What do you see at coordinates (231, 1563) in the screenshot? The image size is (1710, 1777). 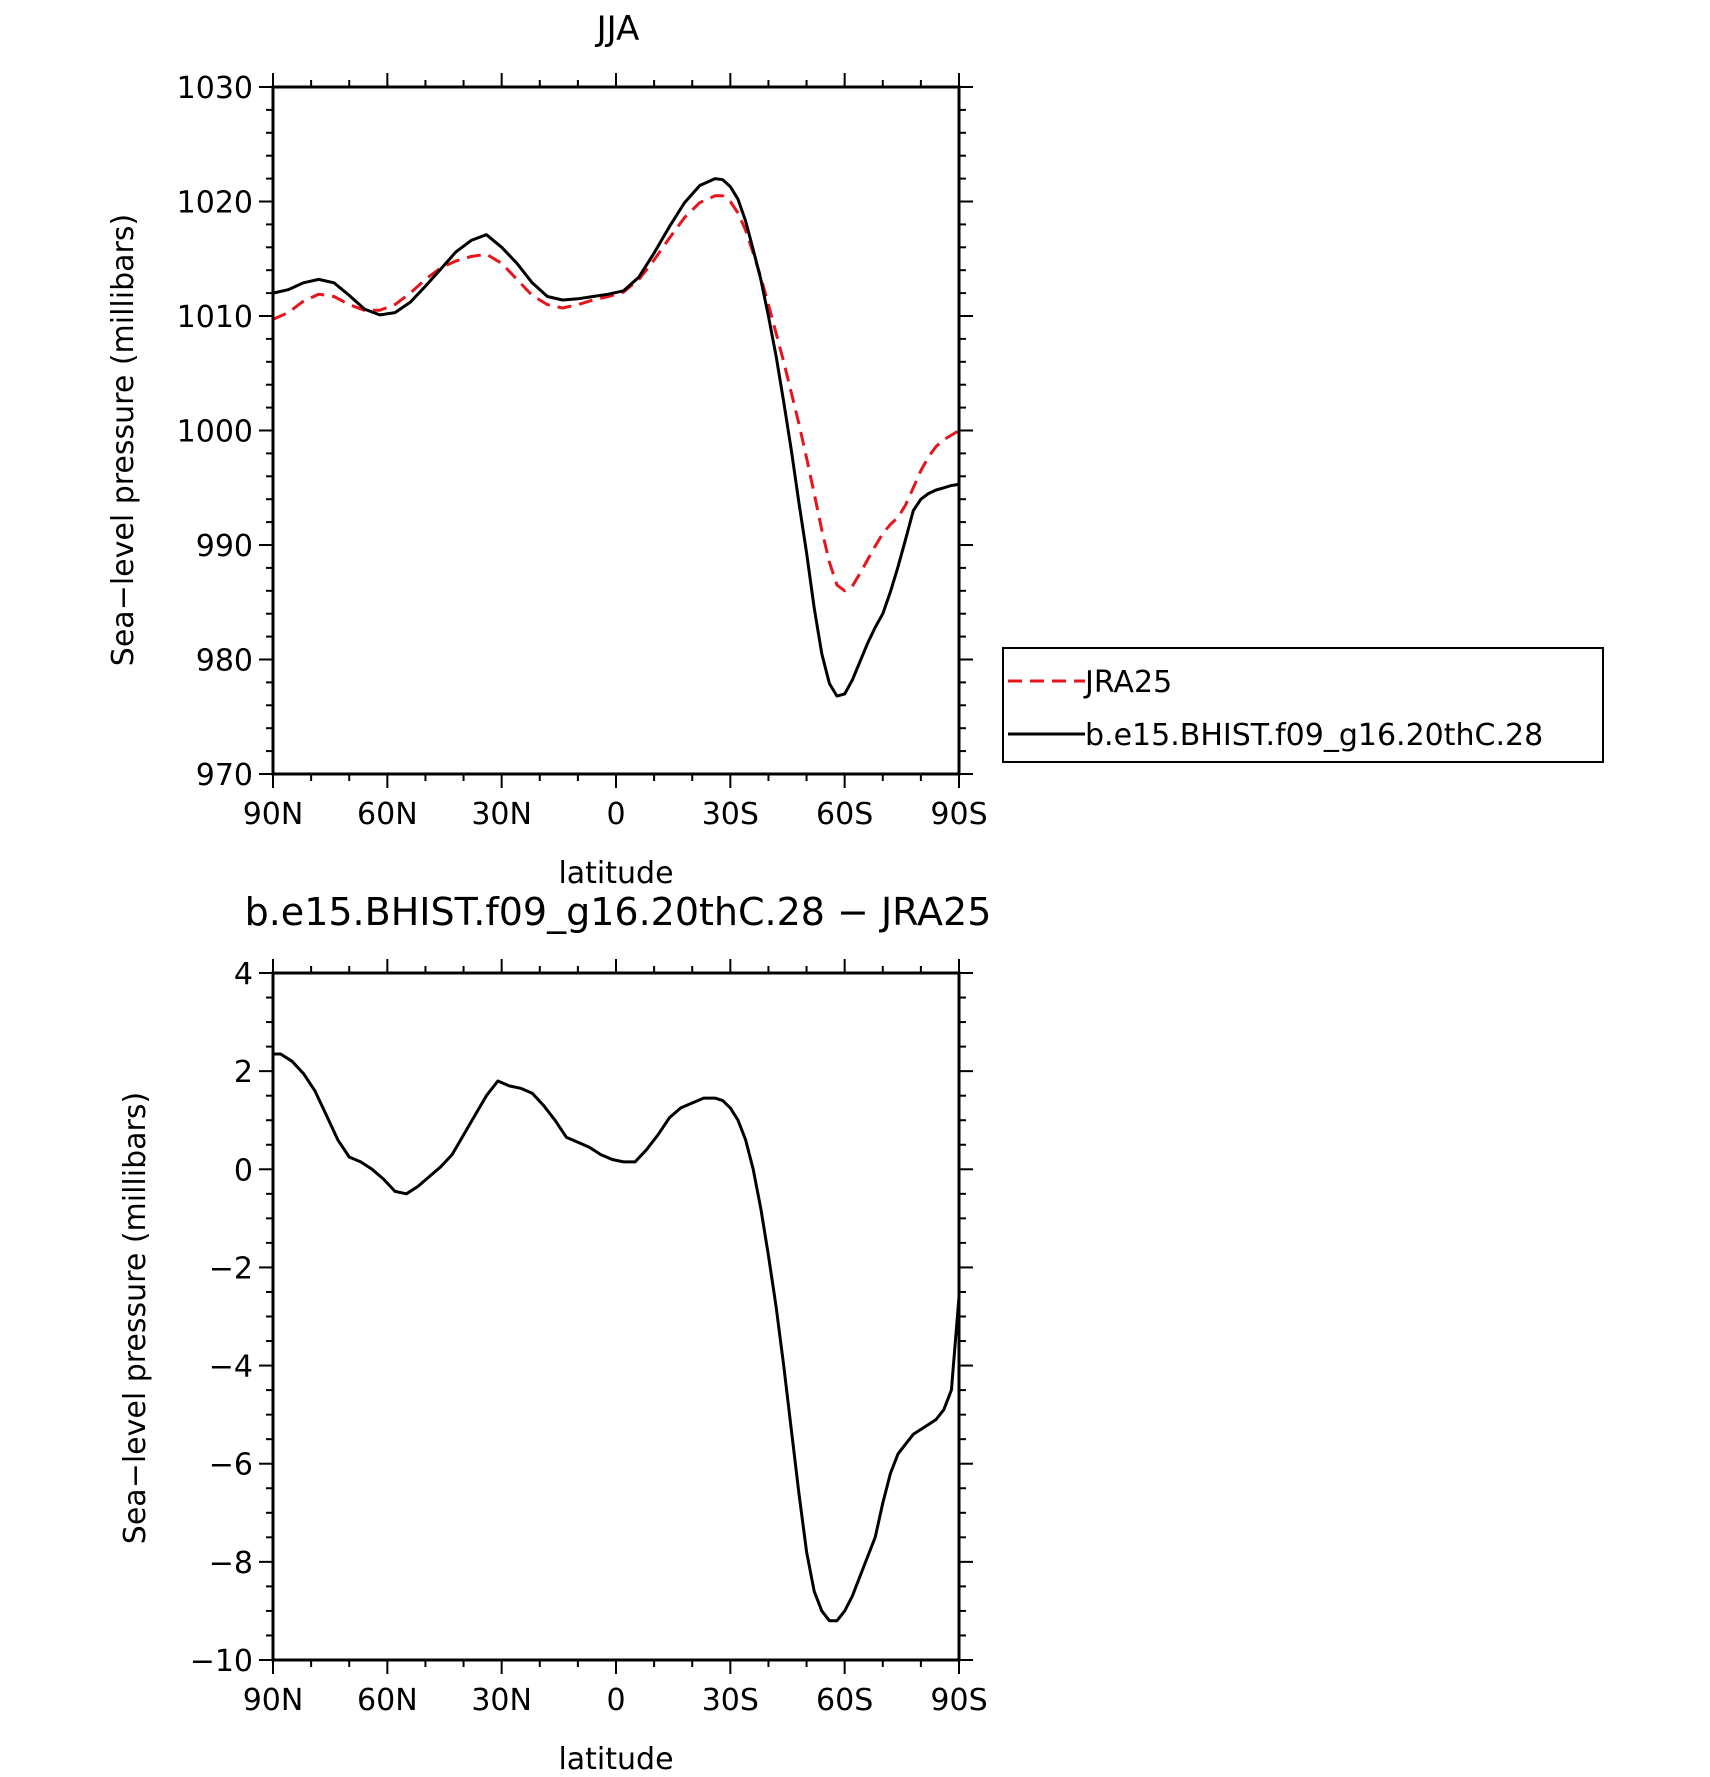 I see `y-tick-label: −8` at bounding box center [231, 1563].